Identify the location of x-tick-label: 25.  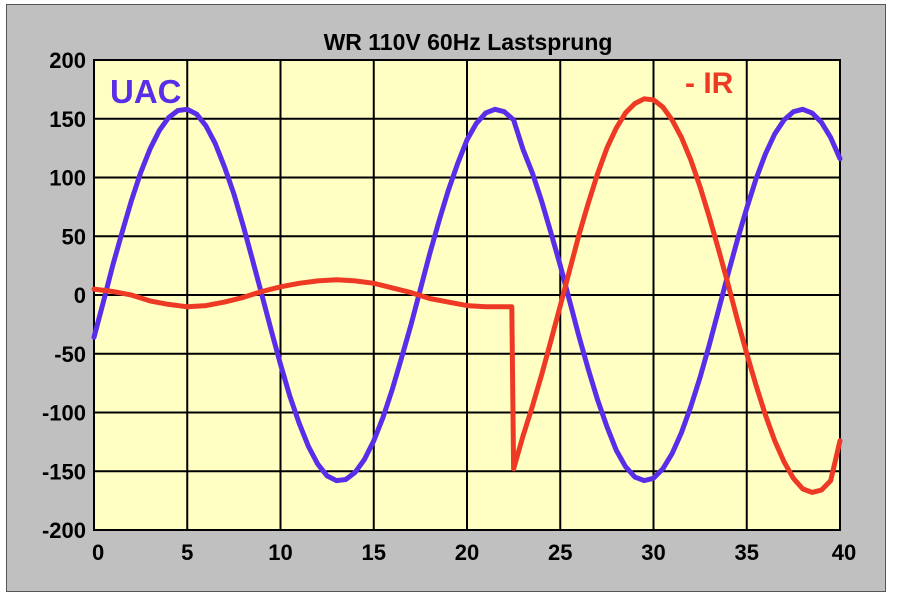
(560, 552).